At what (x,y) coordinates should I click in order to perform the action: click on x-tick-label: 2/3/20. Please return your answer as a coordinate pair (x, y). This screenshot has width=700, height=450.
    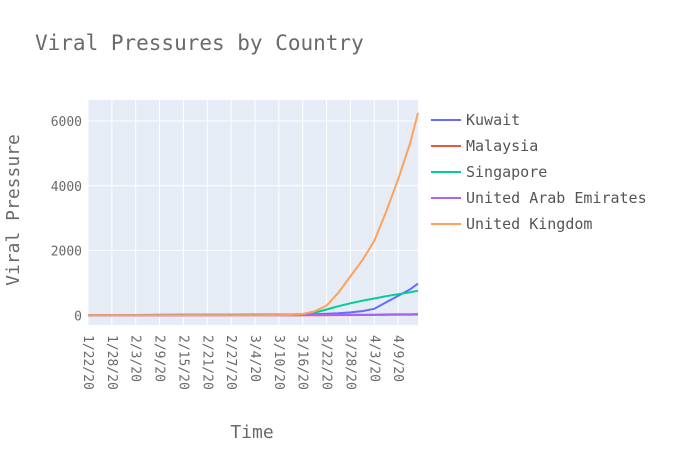
    Looking at the image, I should click on (135, 358).